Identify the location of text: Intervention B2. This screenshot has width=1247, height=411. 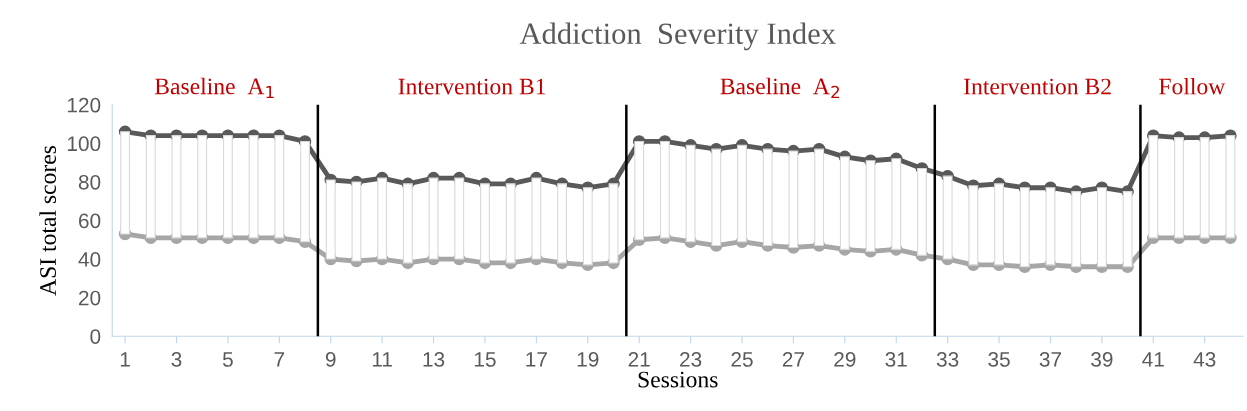
(1037, 86).